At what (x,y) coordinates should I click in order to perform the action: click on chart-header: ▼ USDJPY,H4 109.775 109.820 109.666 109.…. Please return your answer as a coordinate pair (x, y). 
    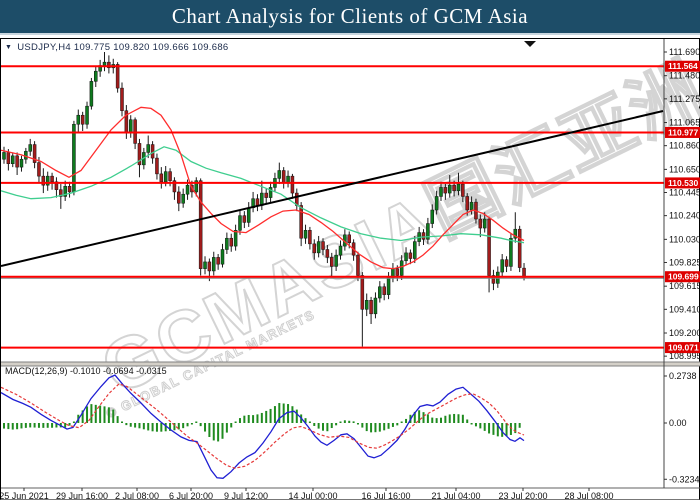
    Looking at the image, I should click on (117, 47).